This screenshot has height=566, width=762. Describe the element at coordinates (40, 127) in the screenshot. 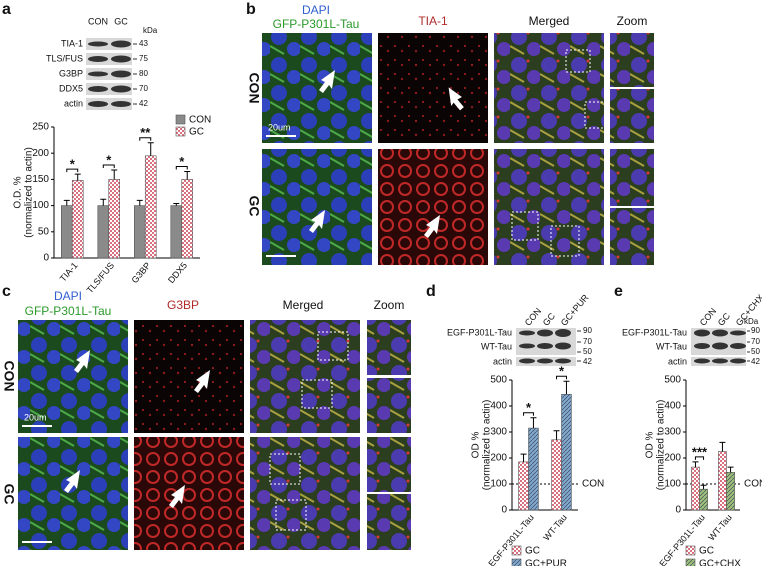

I see `y-tick-label: 250` at that location.